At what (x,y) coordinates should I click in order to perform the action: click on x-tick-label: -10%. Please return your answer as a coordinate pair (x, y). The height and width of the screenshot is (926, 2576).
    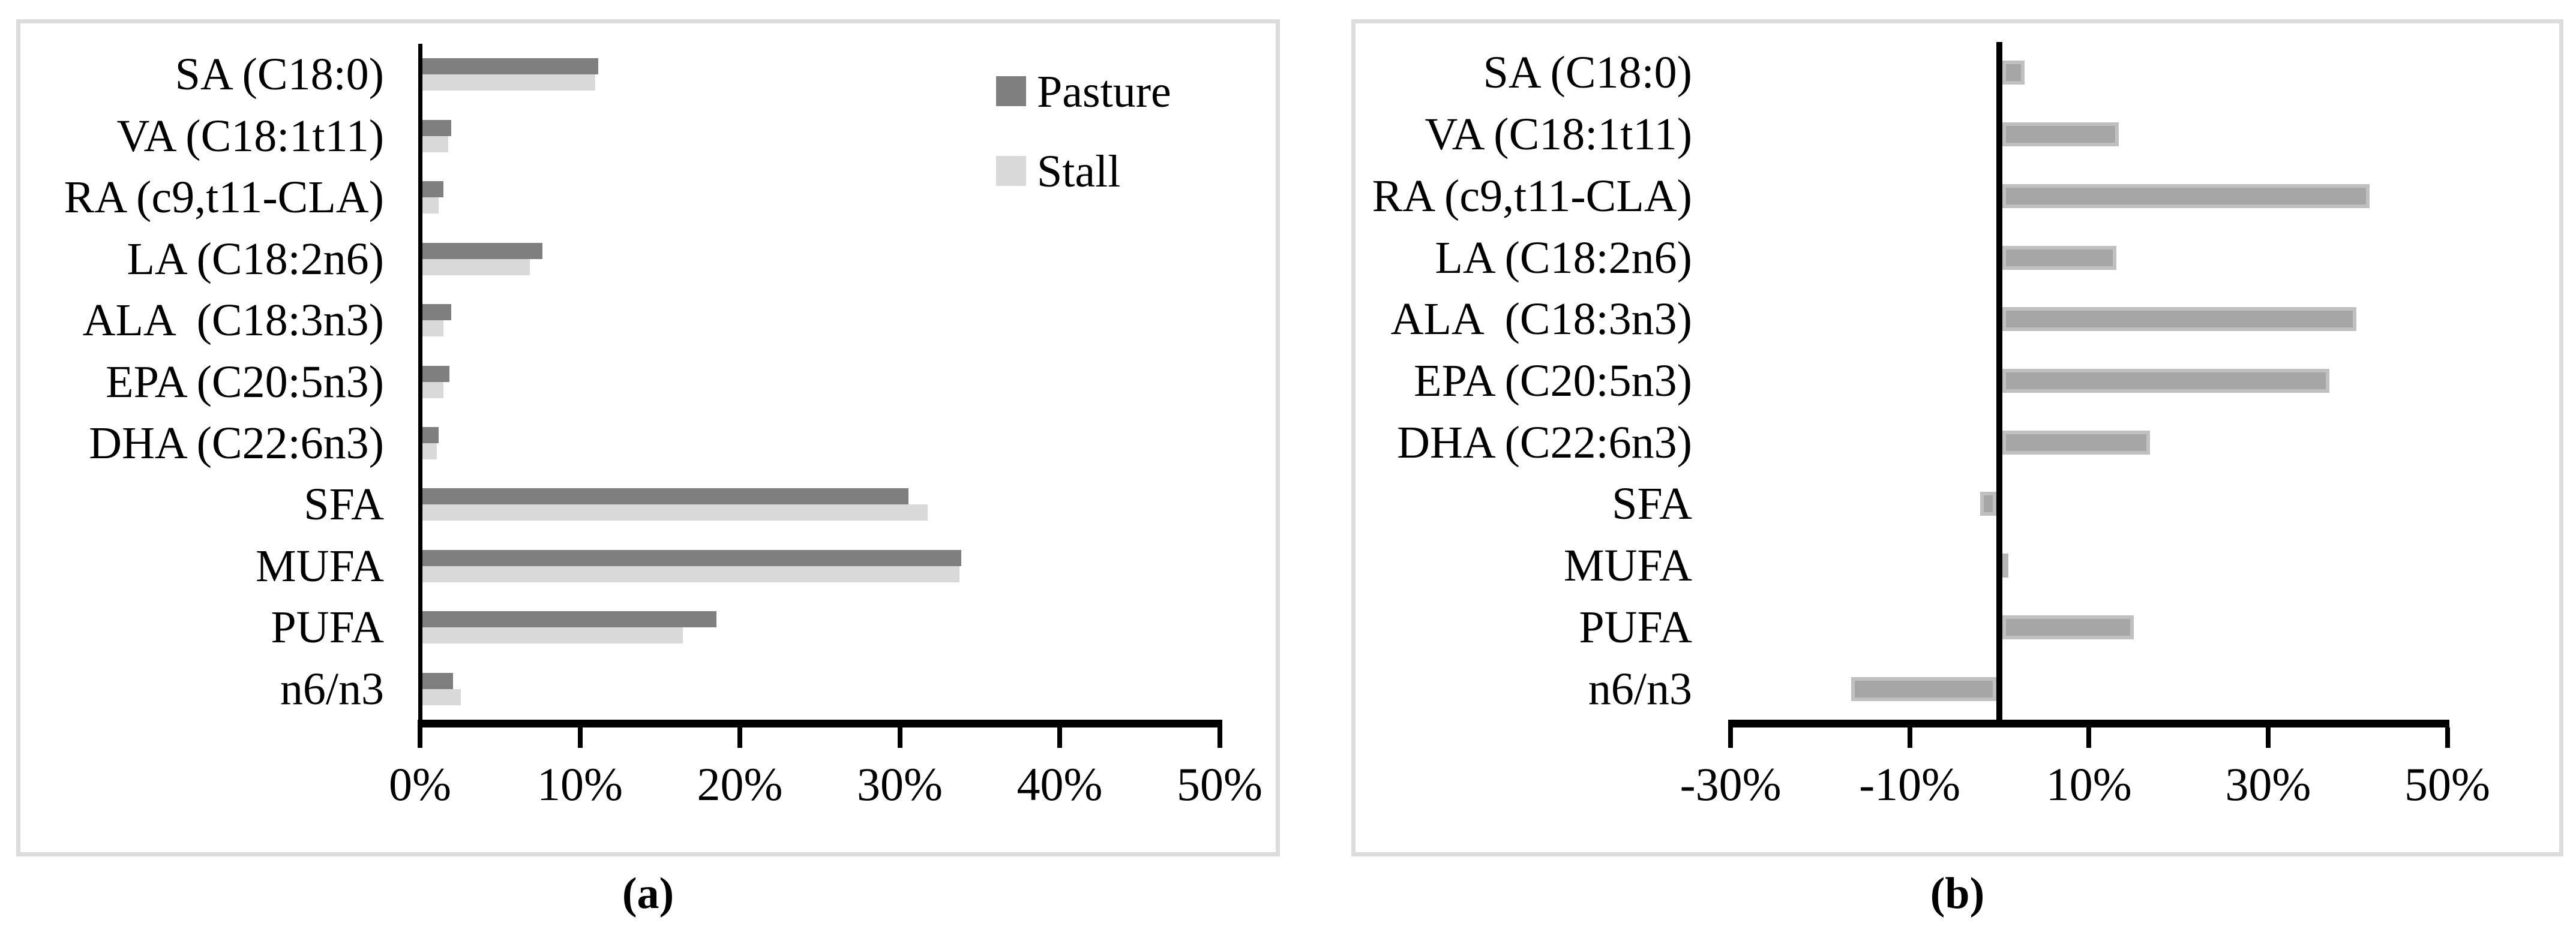
    Looking at the image, I should click on (1910, 784).